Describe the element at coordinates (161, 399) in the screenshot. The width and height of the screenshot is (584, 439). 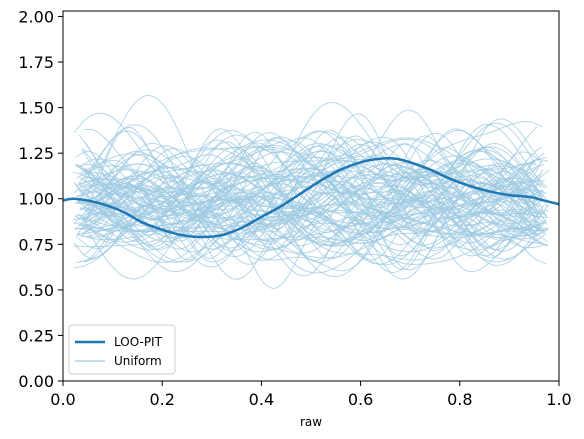
I see `x-tick-label: 0.2` at that location.